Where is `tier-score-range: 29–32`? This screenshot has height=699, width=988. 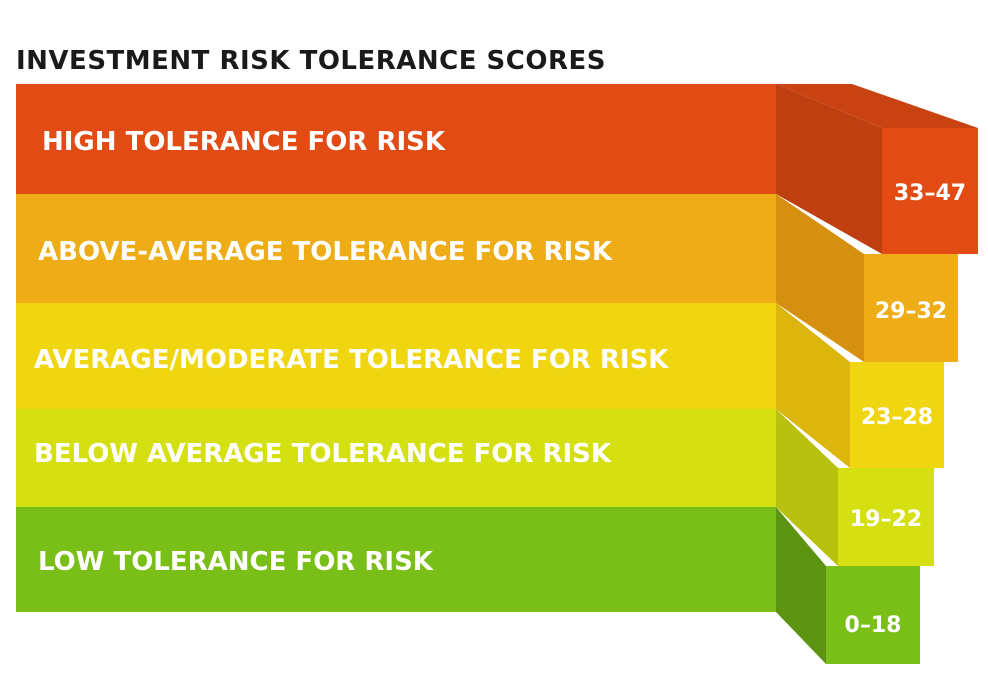 tier-score-range: 29–32 is located at coordinates (911, 311).